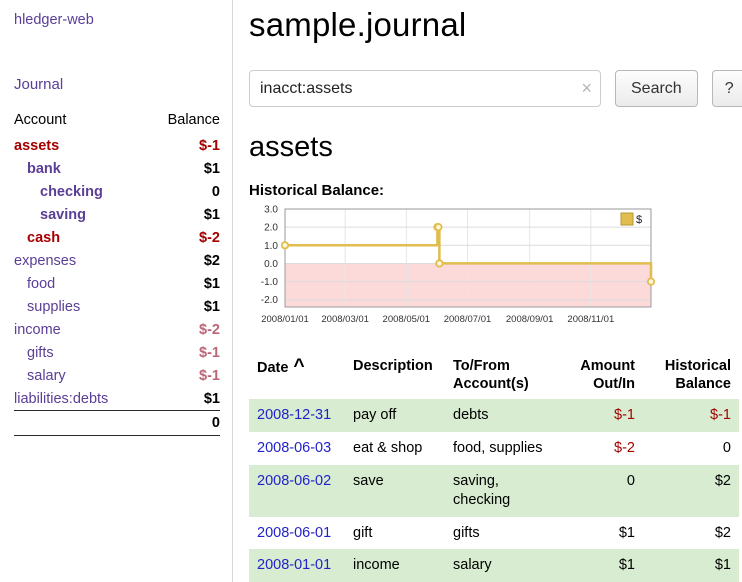 The width and height of the screenshot is (742, 582). I want to click on svg-text: 2008/05/01, so click(407, 319).